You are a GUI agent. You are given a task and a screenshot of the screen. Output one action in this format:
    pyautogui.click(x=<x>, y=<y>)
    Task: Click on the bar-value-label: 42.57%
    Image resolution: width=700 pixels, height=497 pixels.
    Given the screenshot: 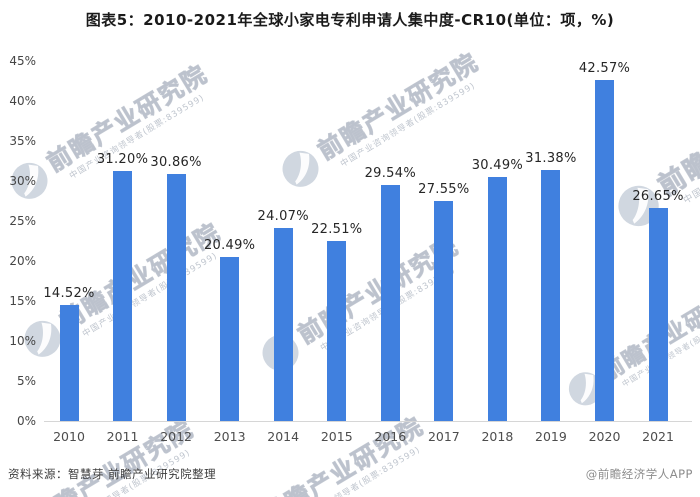 What is the action you would take?
    pyautogui.click(x=604, y=69)
    